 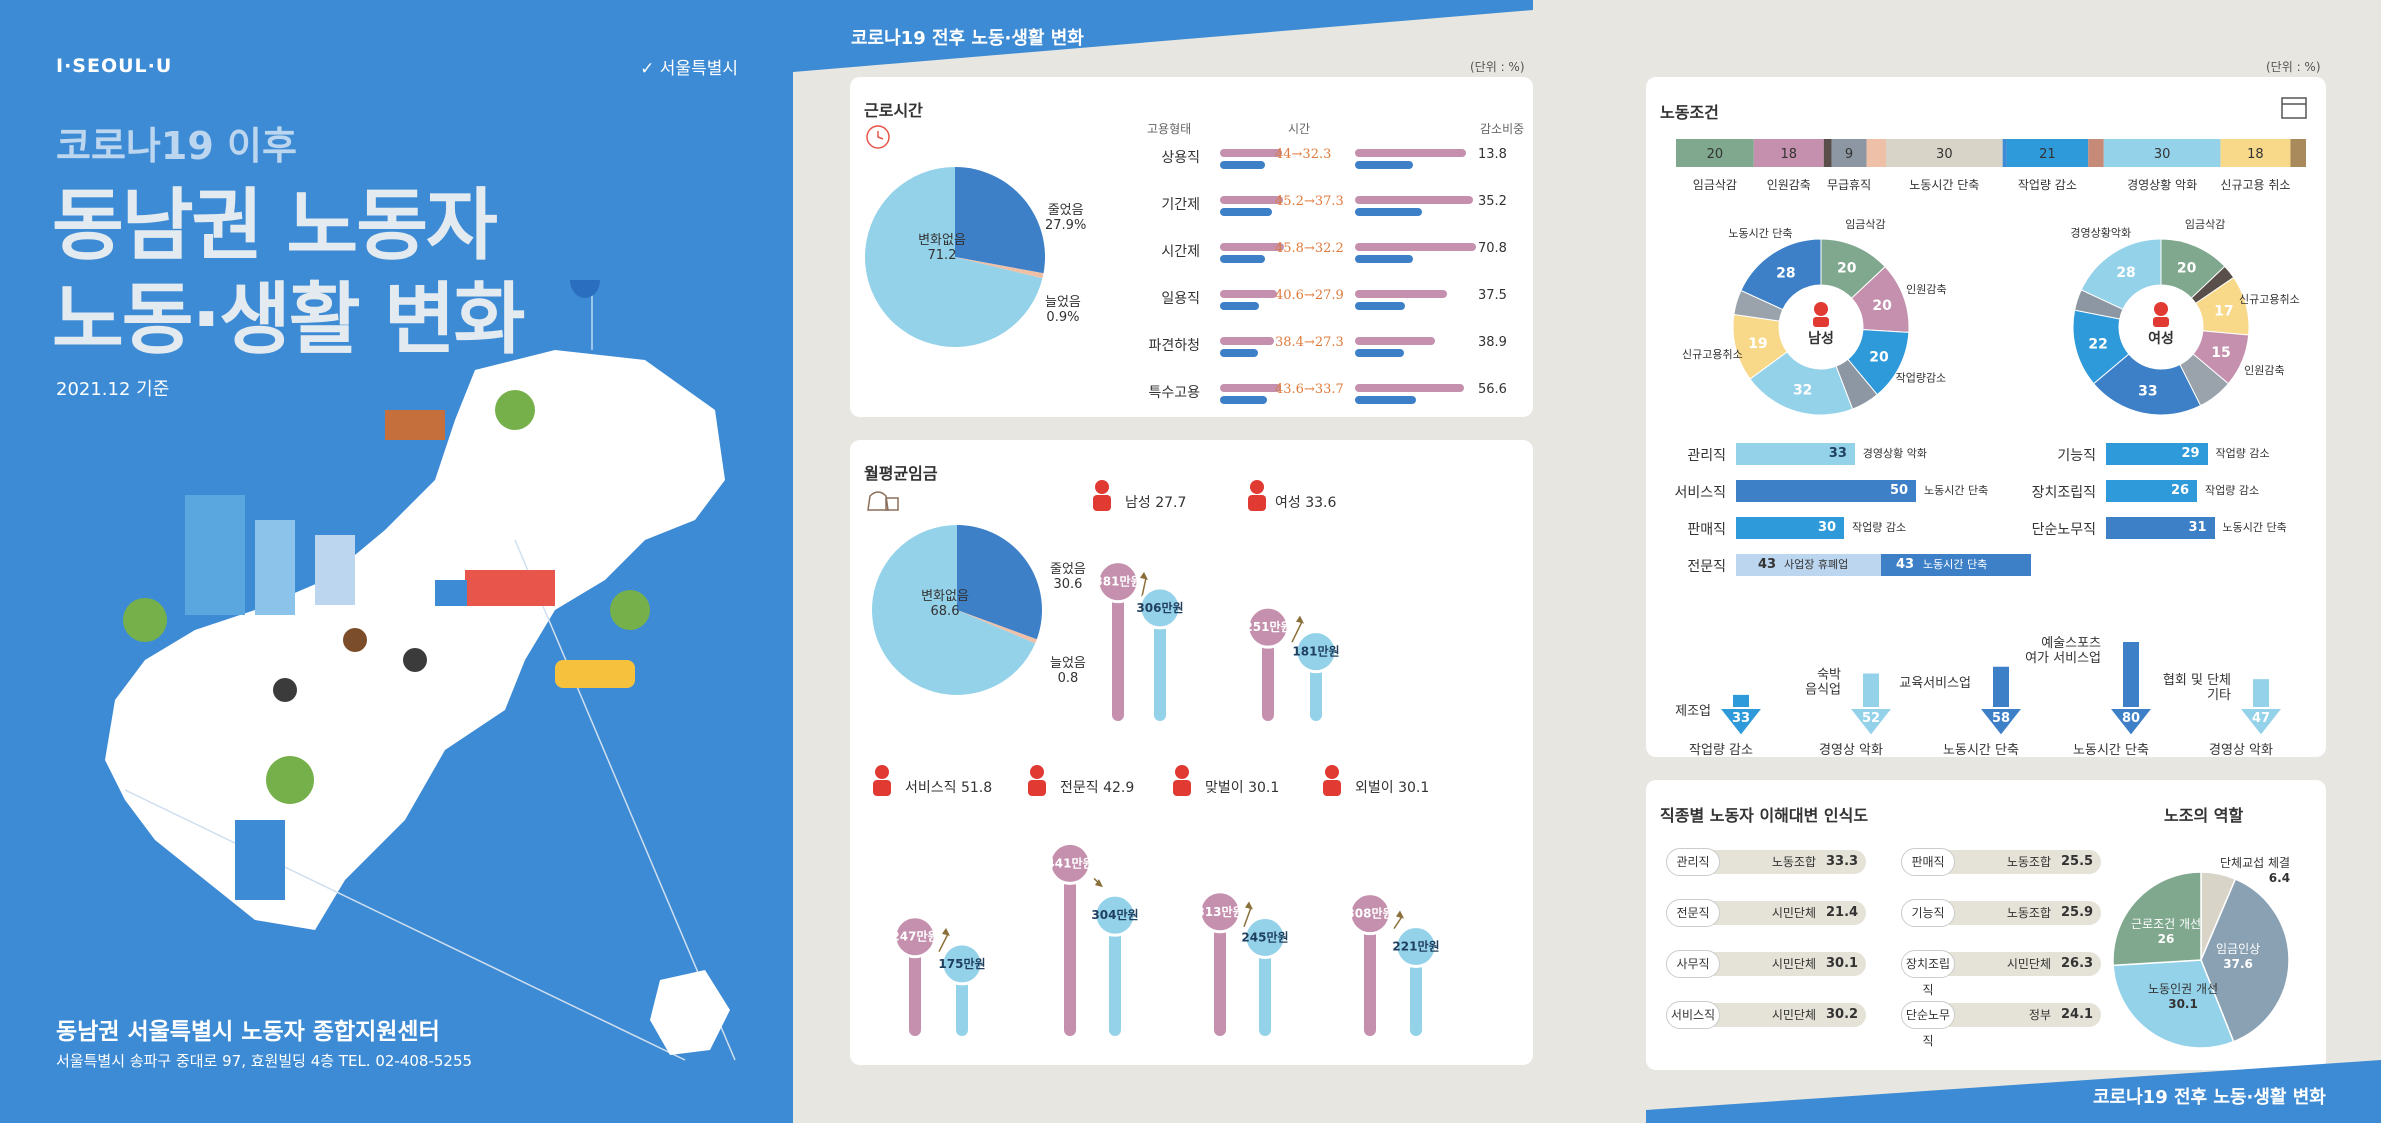 What do you see at coordinates (215, 555) in the screenshot?
I see `building-icon` at bounding box center [215, 555].